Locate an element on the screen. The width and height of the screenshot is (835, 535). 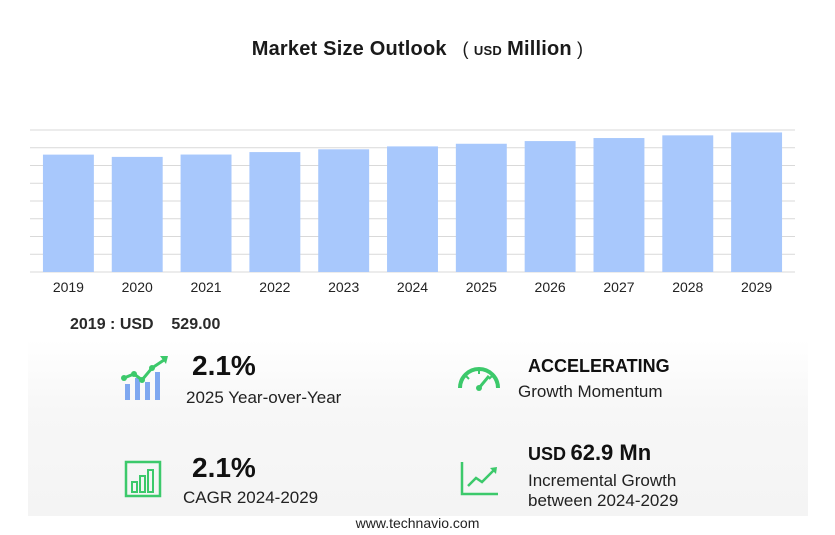
momentum-label: Growth Momentum is located at coordinates (590, 391).